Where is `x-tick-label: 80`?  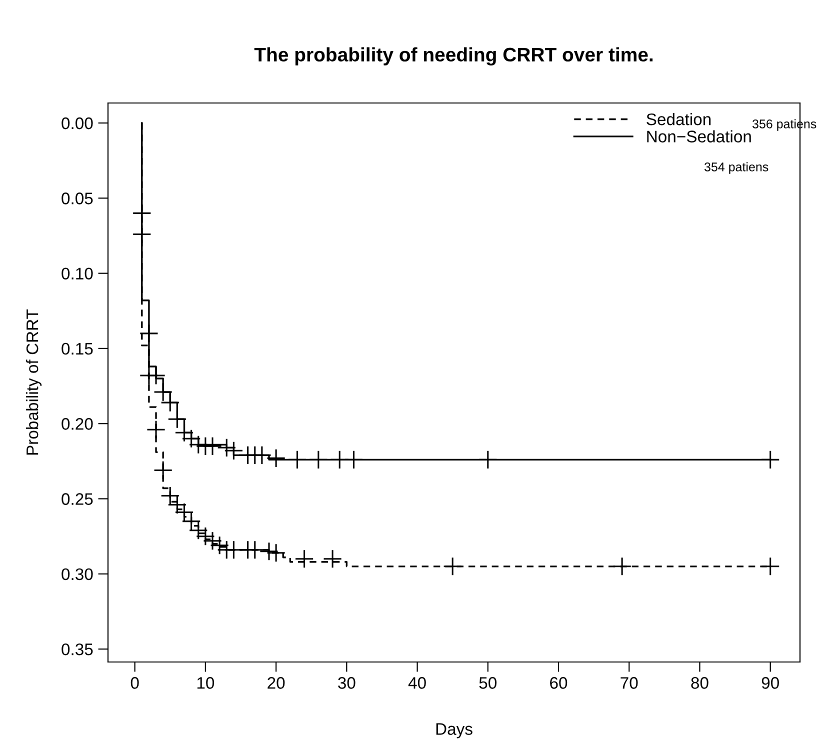
x-tick-label: 80 is located at coordinates (699, 683).